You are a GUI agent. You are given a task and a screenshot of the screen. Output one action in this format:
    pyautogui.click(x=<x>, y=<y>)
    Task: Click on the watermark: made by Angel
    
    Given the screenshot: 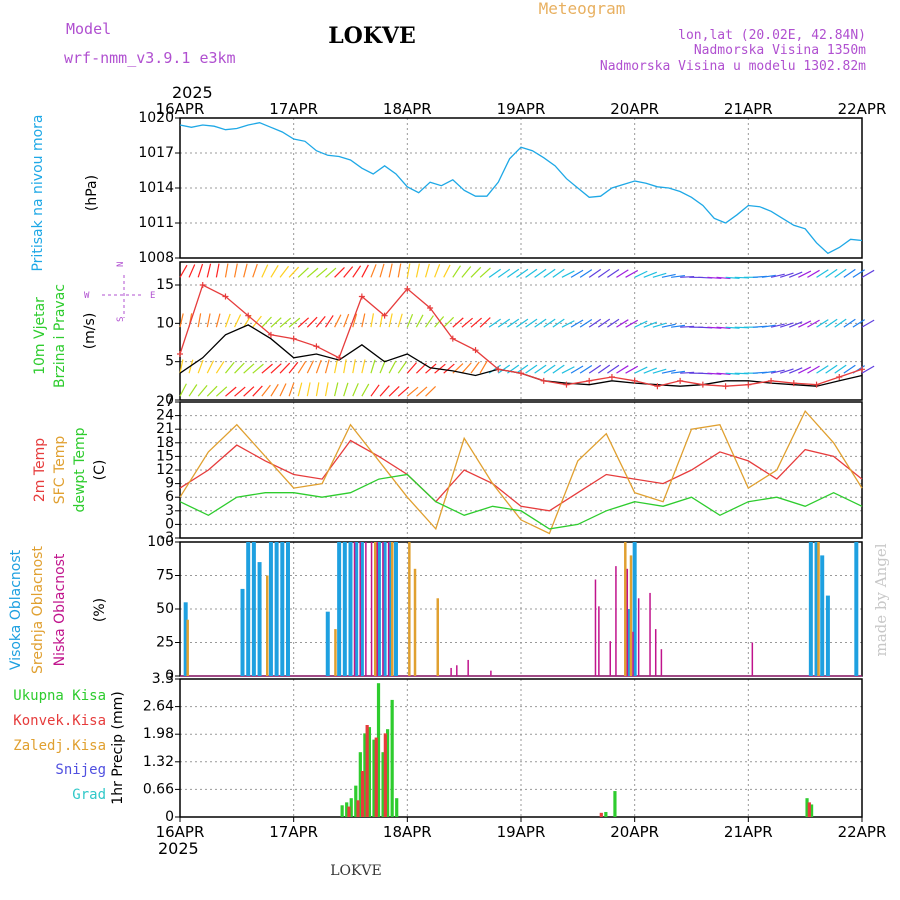 What is the action you would take?
    pyautogui.click(x=881, y=599)
    